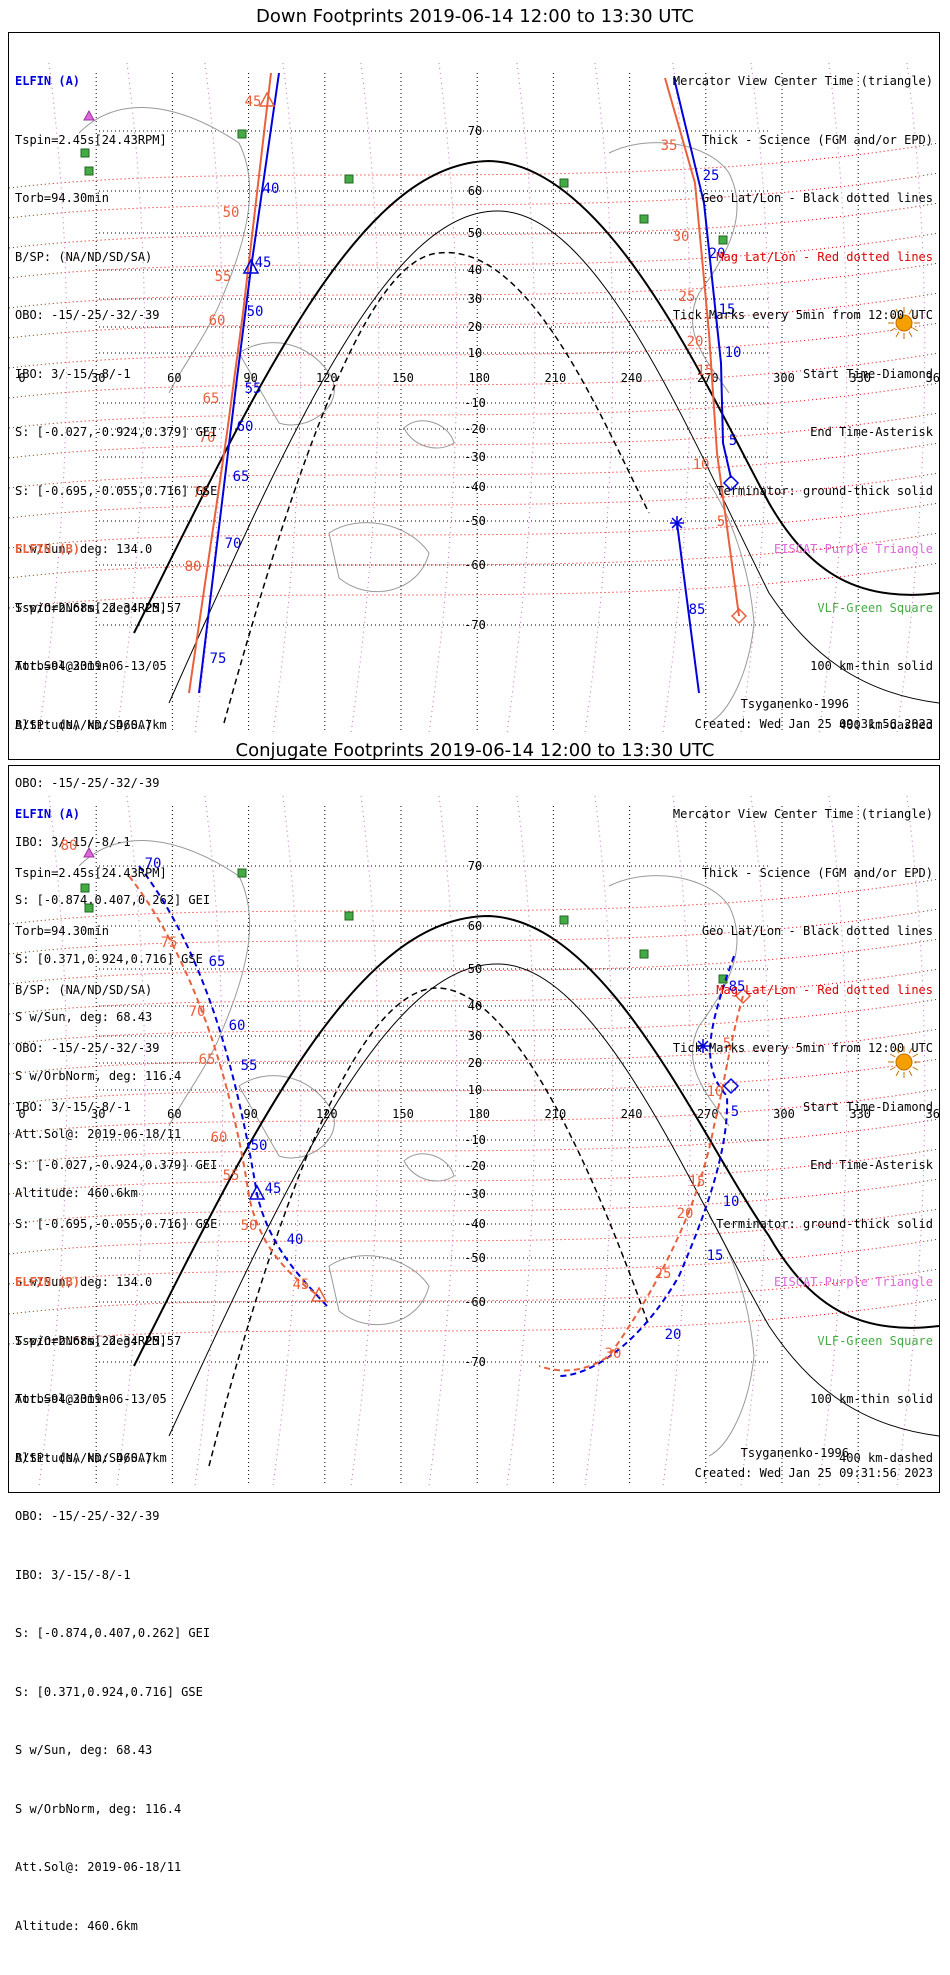 This screenshot has width=950, height=1975. Describe the element at coordinates (475, 327) in the screenshot. I see `lat-tick-label: 20` at that location.